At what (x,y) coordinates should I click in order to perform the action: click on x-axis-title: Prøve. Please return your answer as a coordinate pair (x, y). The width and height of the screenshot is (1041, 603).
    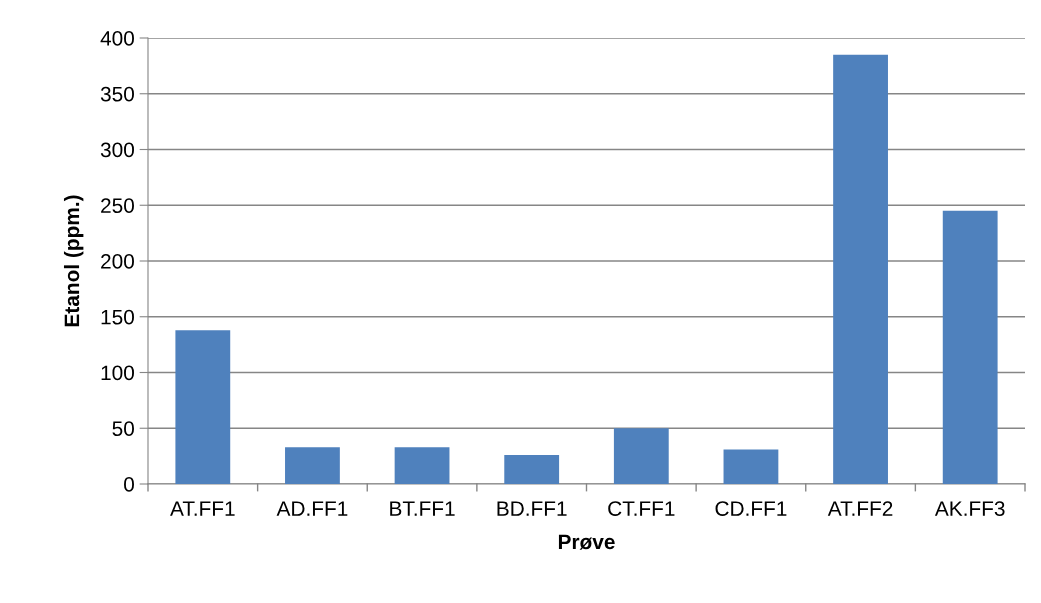
    Looking at the image, I should click on (586, 542).